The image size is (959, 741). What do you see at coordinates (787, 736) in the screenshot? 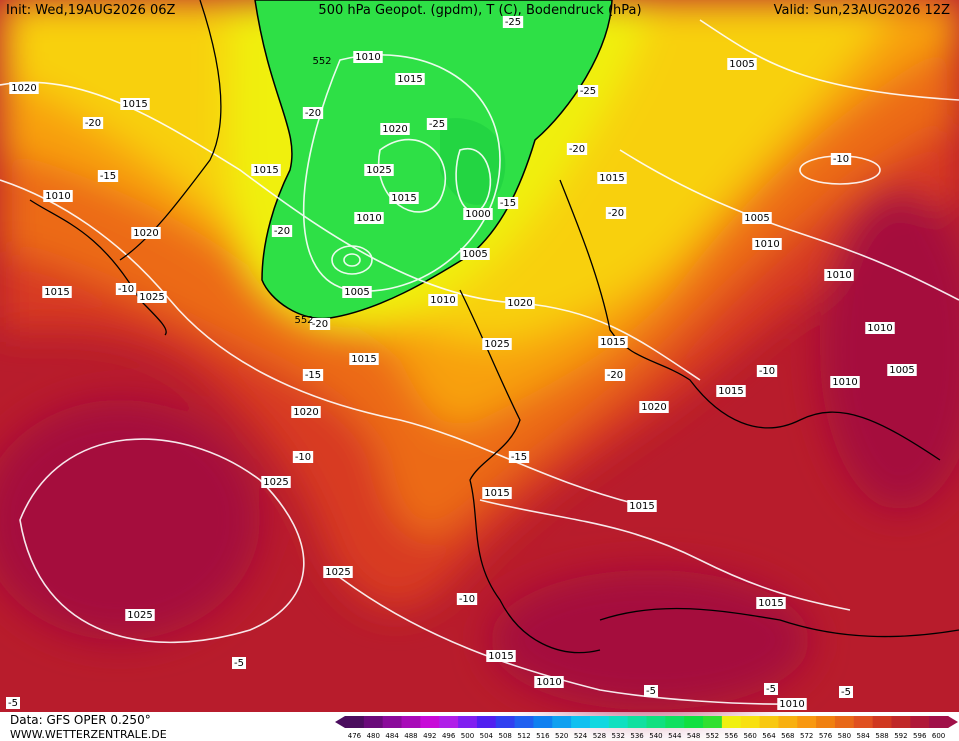
I see `scale-label: 568` at bounding box center [787, 736].